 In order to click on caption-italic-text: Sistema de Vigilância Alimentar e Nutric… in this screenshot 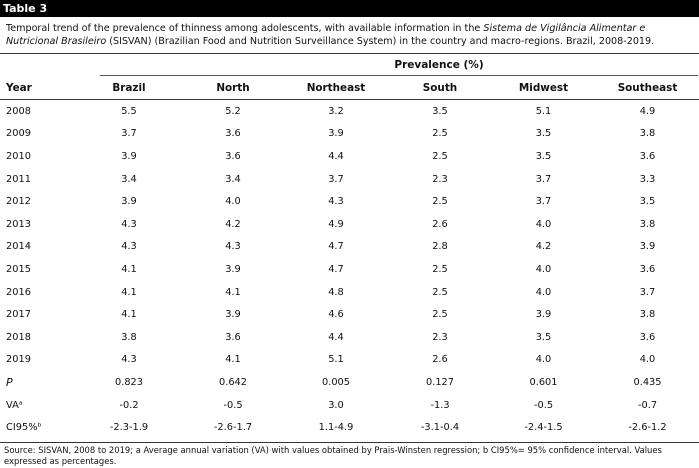, I will do `click(326, 35)`.